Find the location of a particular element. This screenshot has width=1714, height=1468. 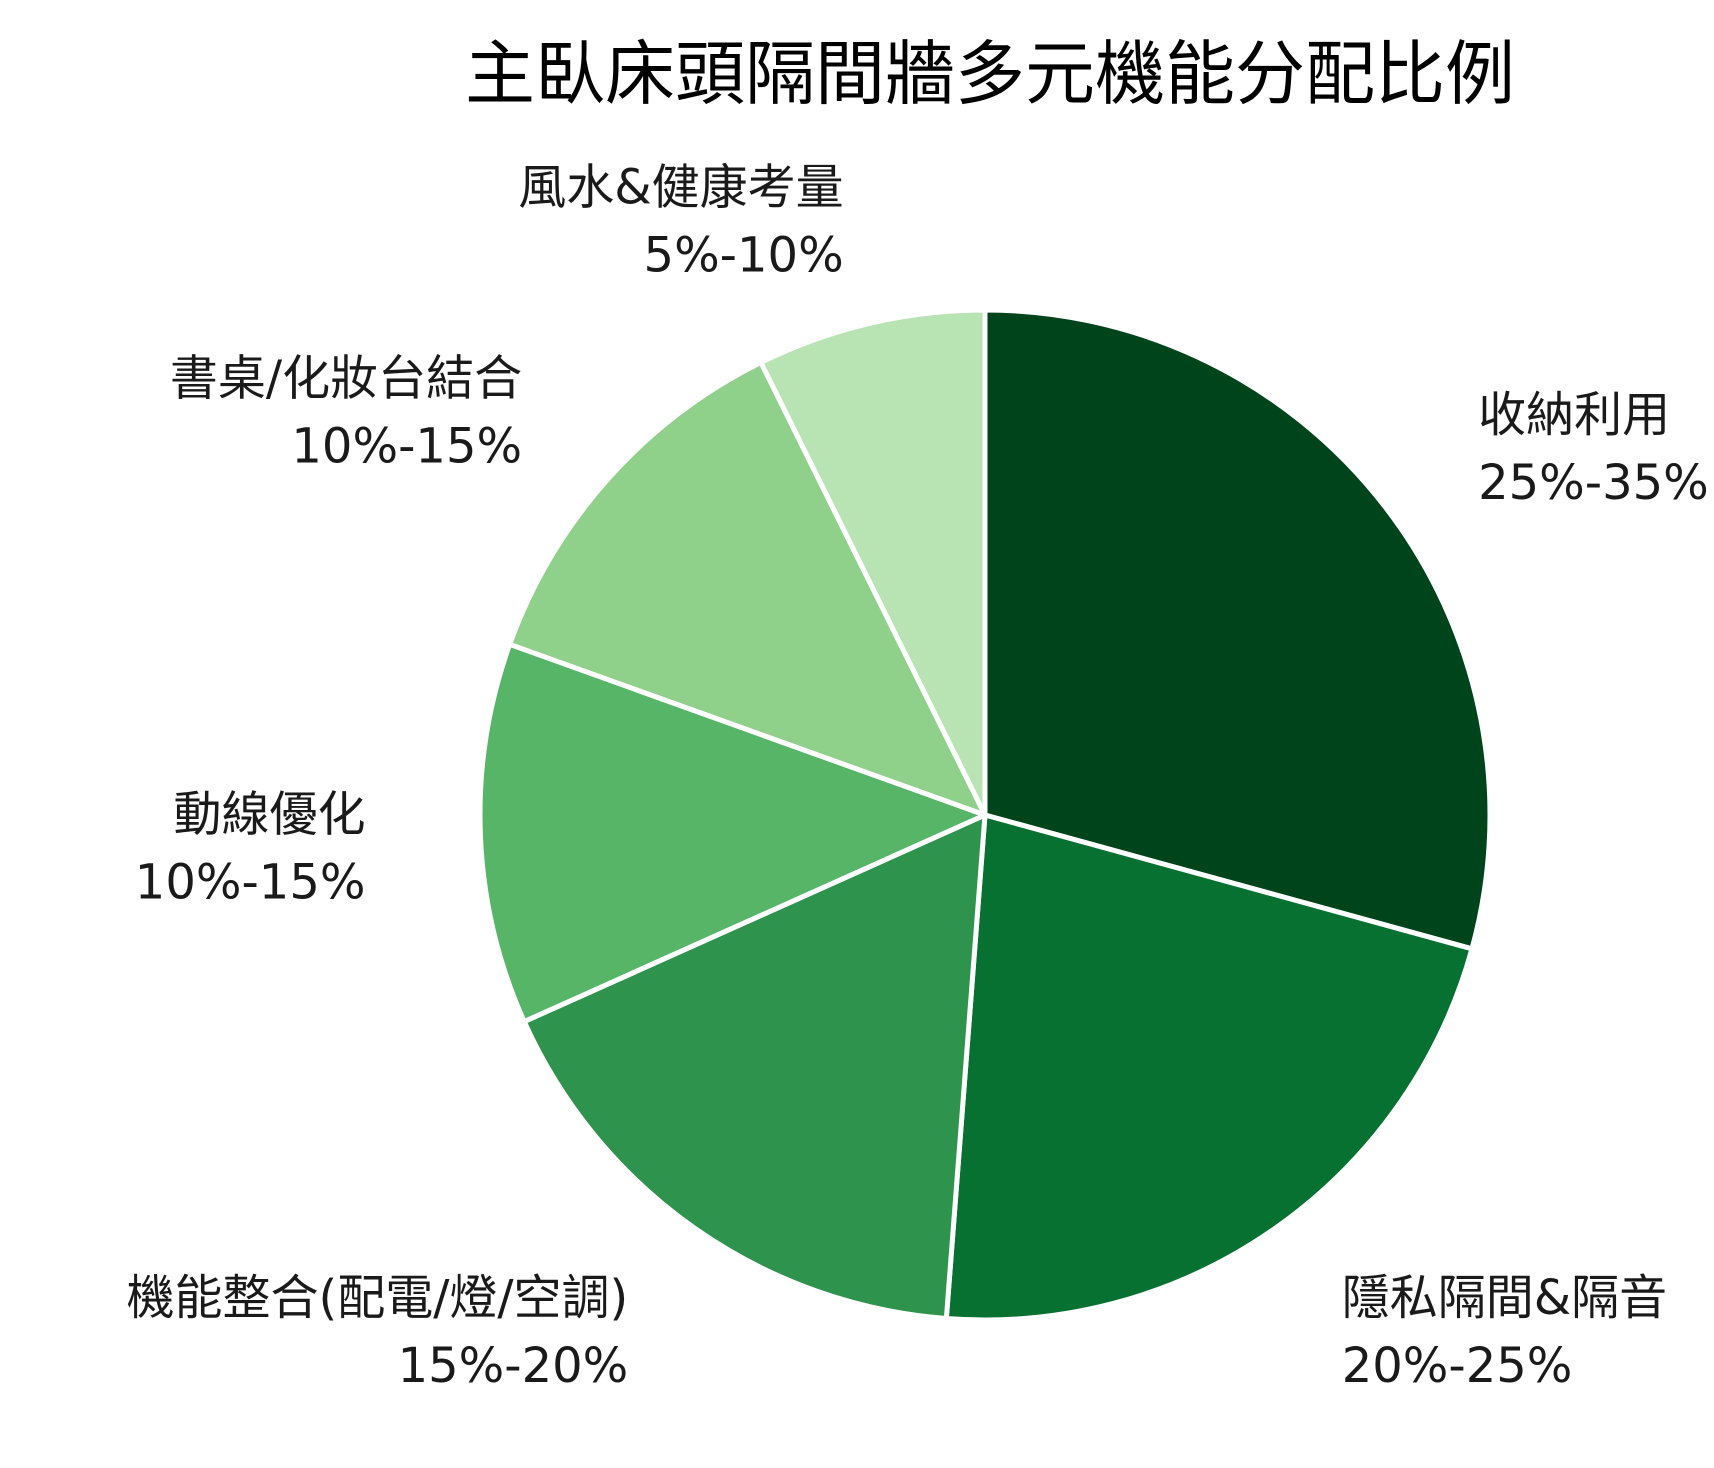

slice-label-name-5: 風水&健康考量 is located at coordinates (680, 187).